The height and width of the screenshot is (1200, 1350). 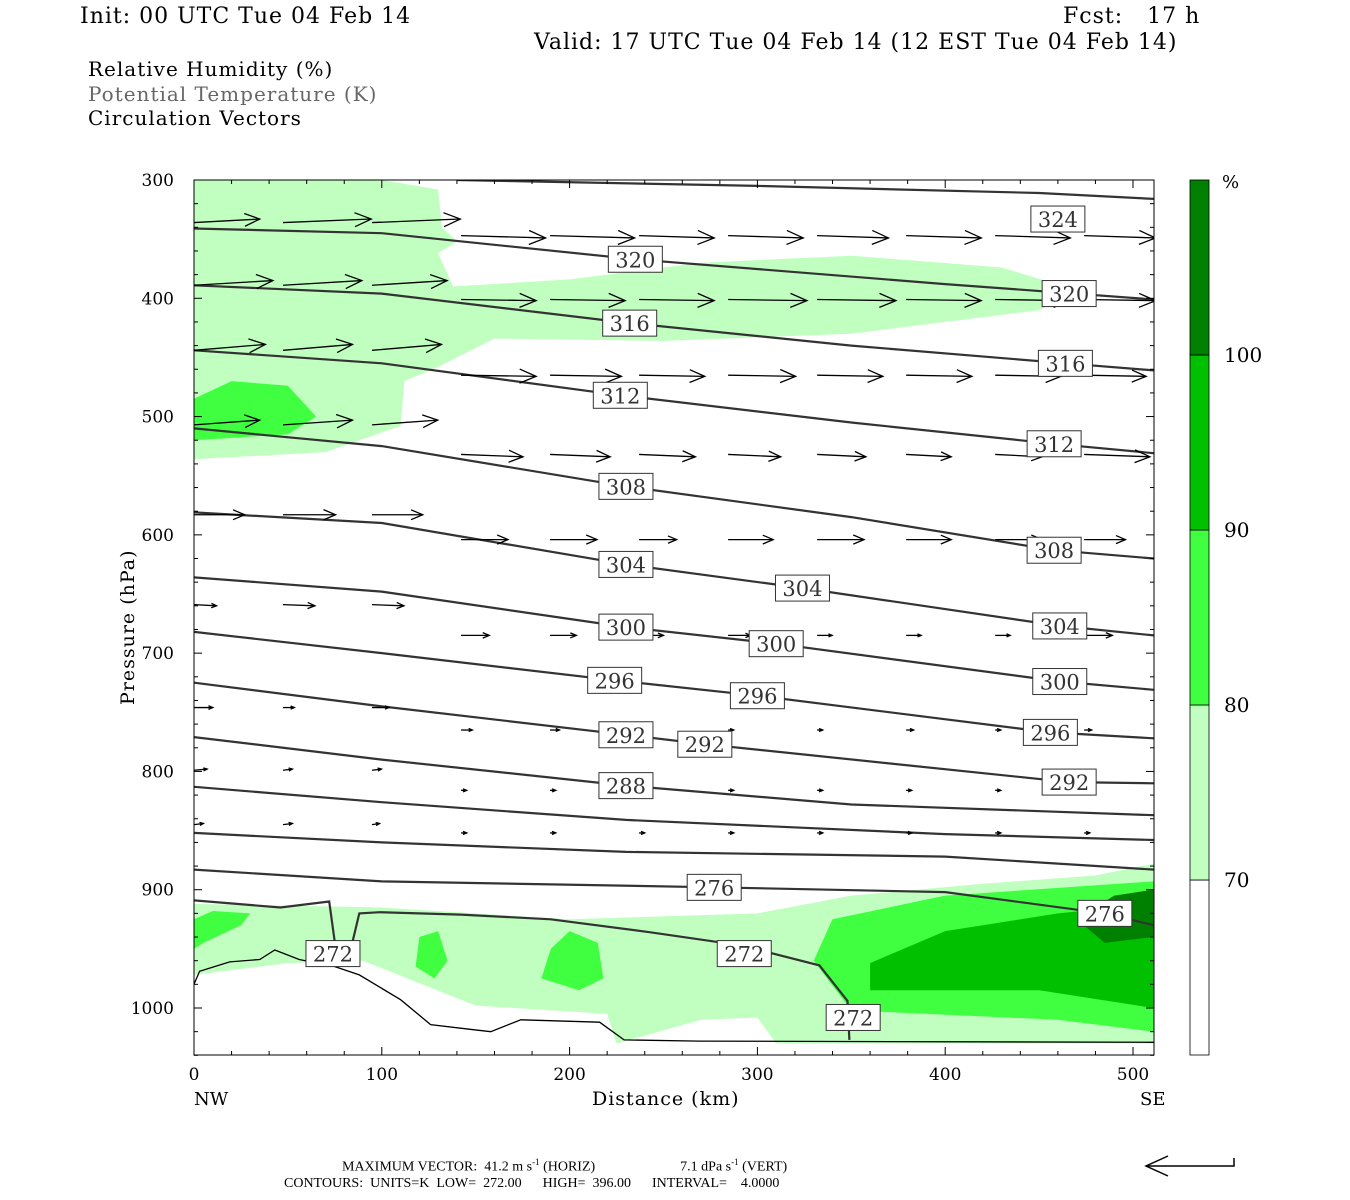 I want to click on legend-theta: Potential Temperature (K), so click(x=233, y=94).